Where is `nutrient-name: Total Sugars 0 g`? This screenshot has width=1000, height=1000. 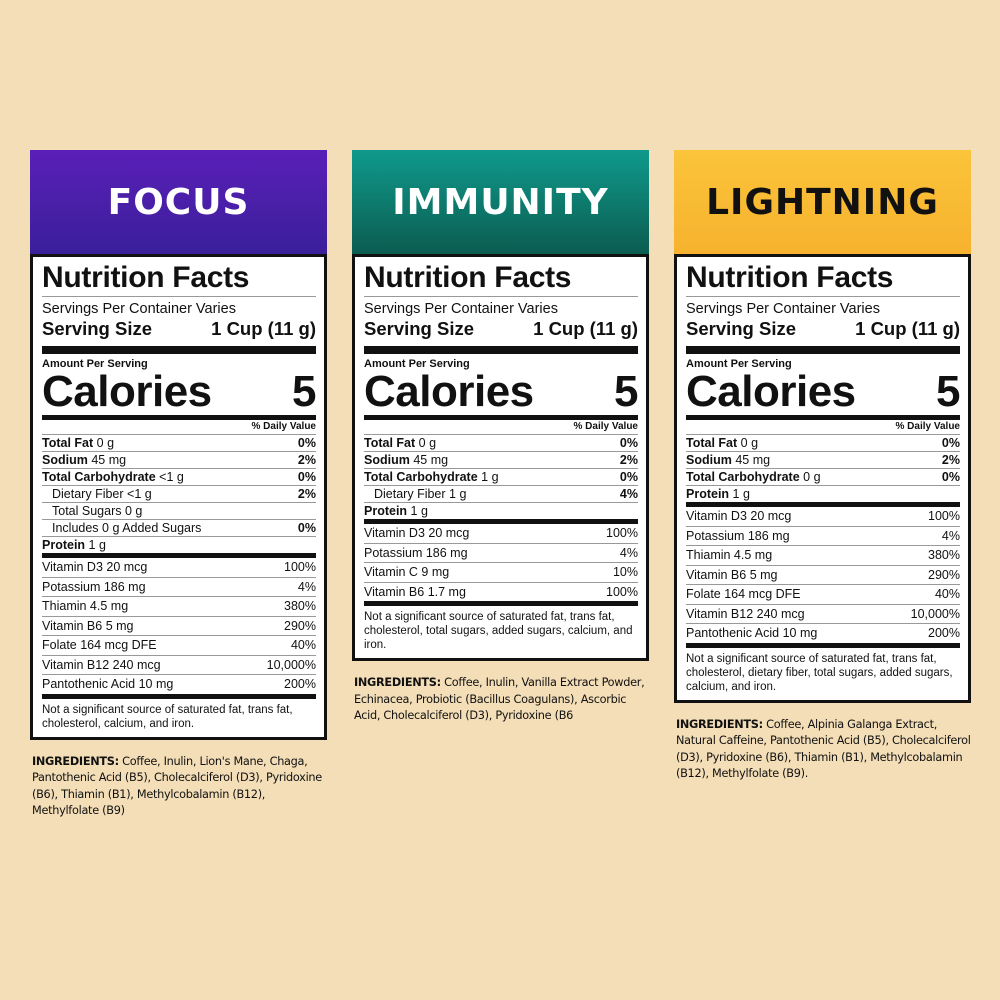
nutrient-name: Total Sugars 0 g is located at coordinates (97, 511).